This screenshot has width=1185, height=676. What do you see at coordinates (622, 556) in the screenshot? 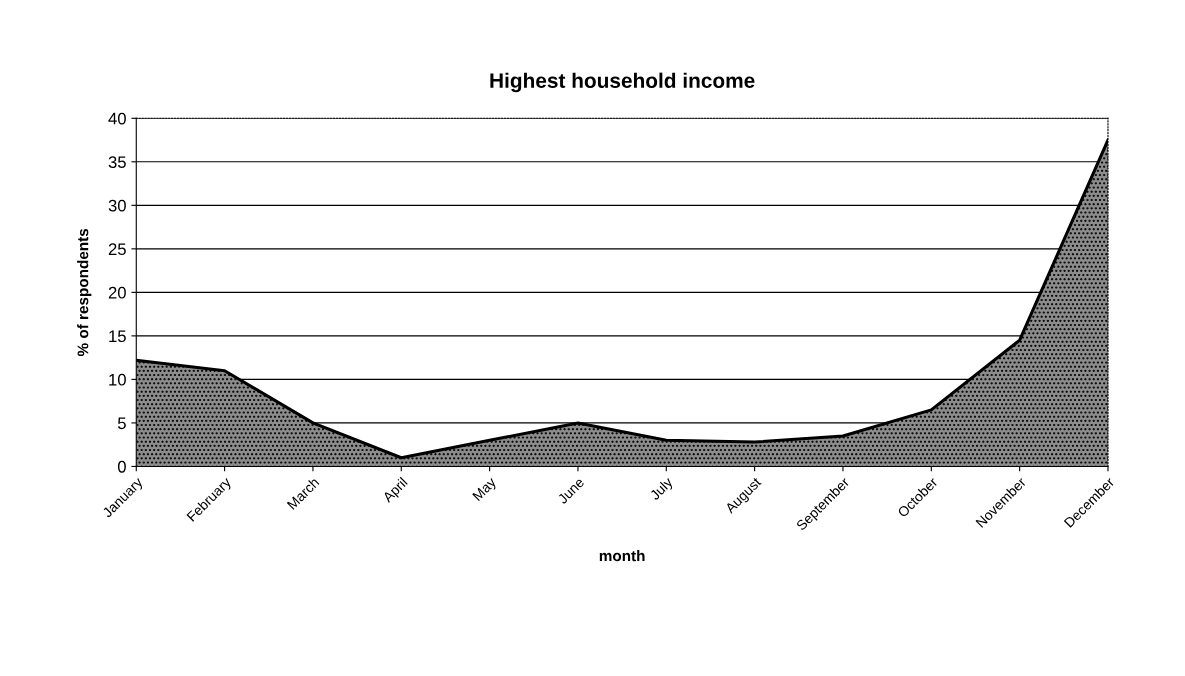
I see `x-axis-title: month` at bounding box center [622, 556].